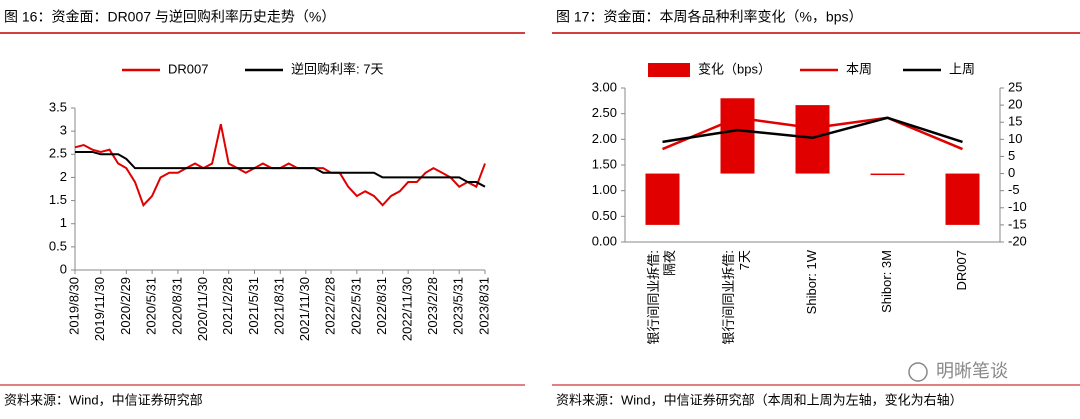  Describe the element at coordinates (972, 371) in the screenshot. I see `watermark: 明晰笔谈` at that location.